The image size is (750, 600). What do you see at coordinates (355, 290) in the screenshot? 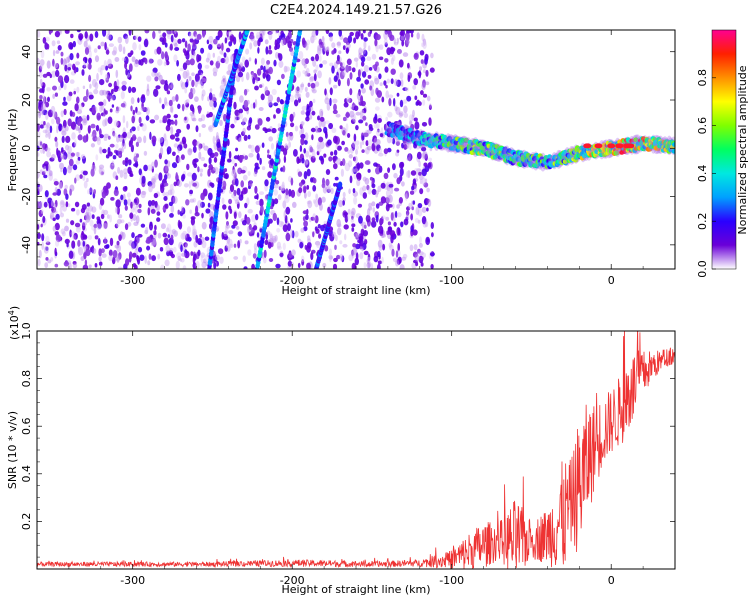
I see `spectrogram-x-axis-label: Height of straight line (km)` at bounding box center [355, 290].